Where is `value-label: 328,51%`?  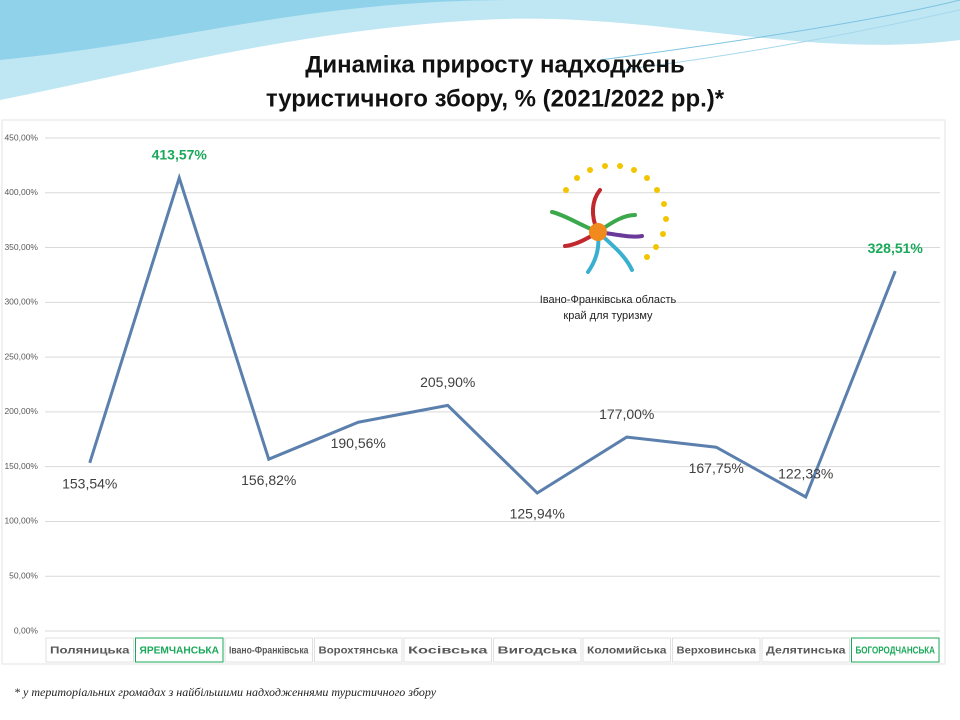
value-label: 328,51% is located at coordinates (896, 248).